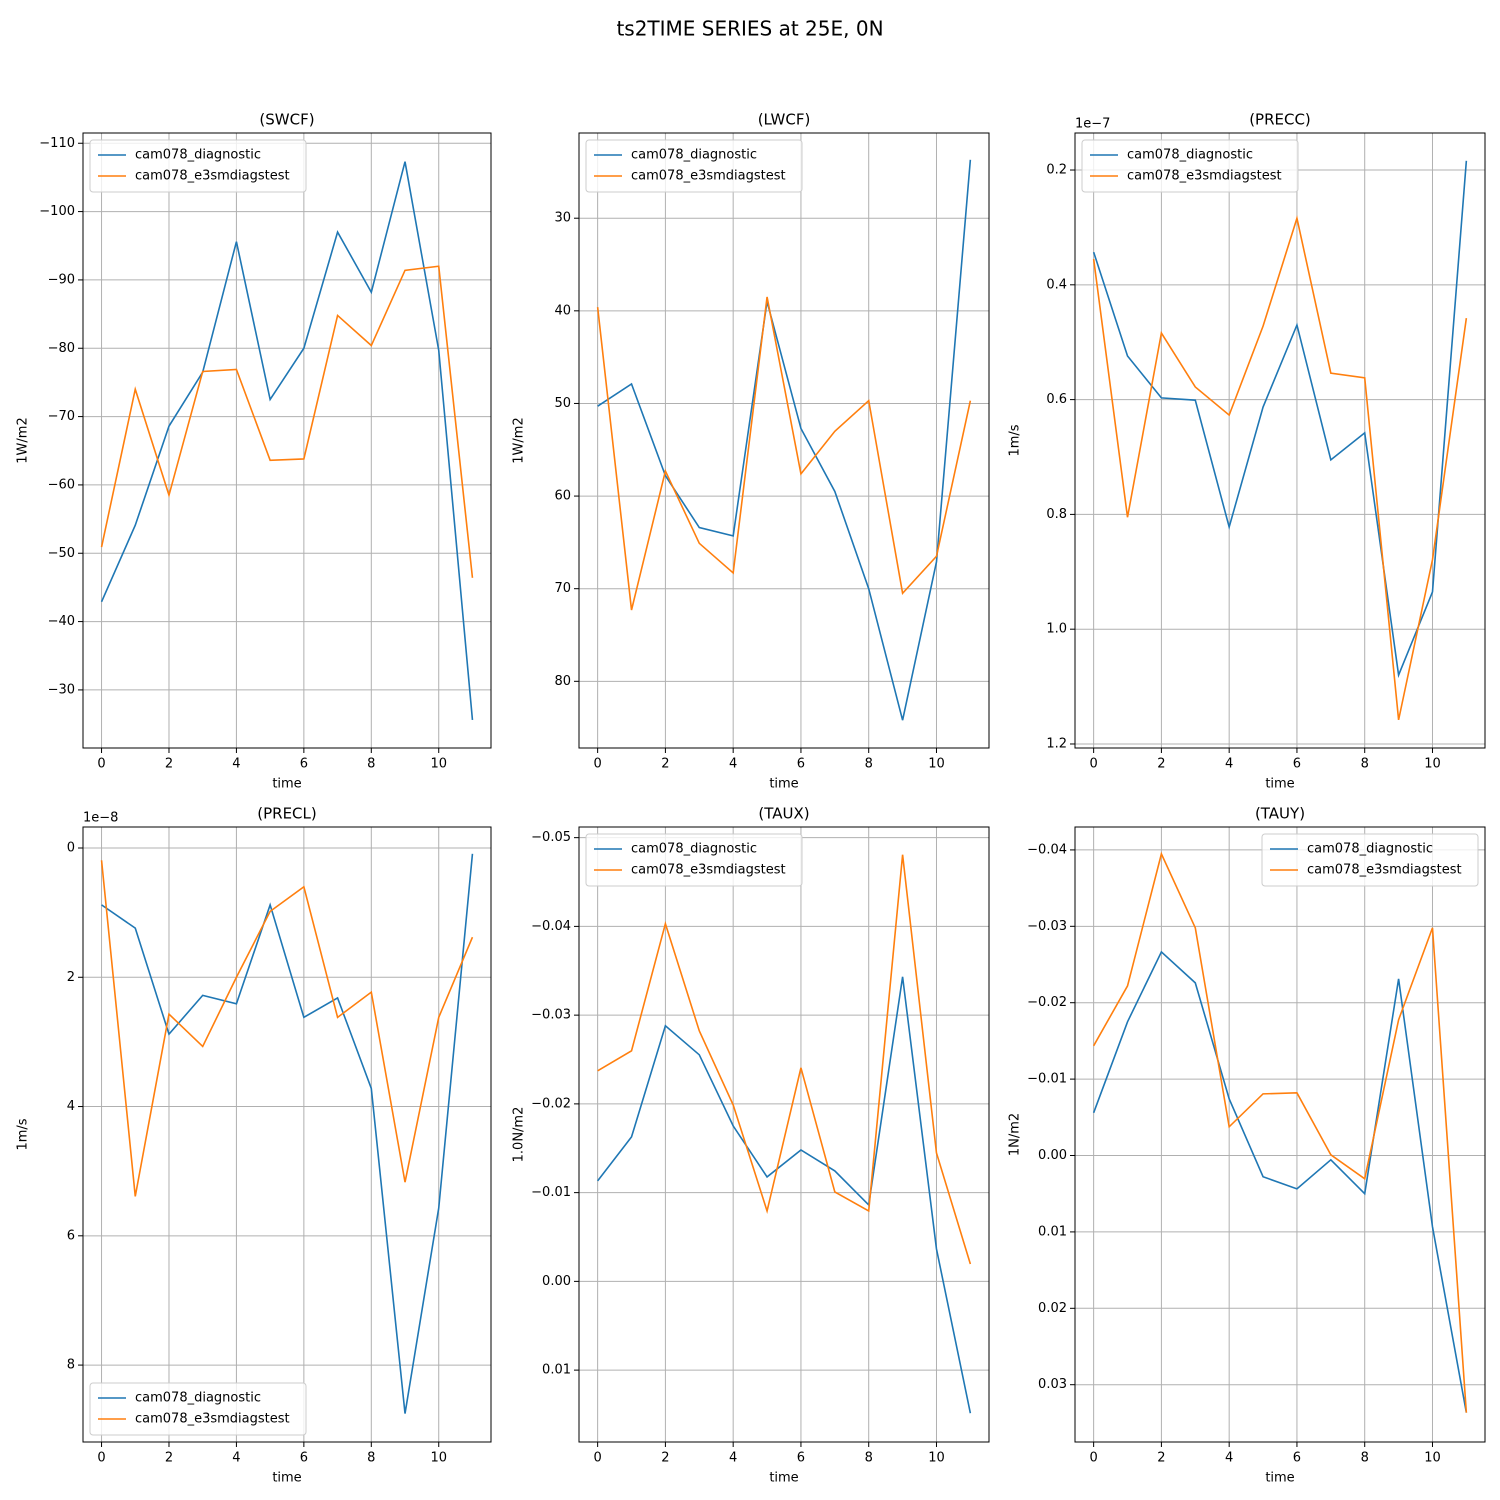 This screenshot has height=1500, width=1500. What do you see at coordinates (1056, 514) in the screenshot?
I see `y-tick-label: 0.8` at bounding box center [1056, 514].